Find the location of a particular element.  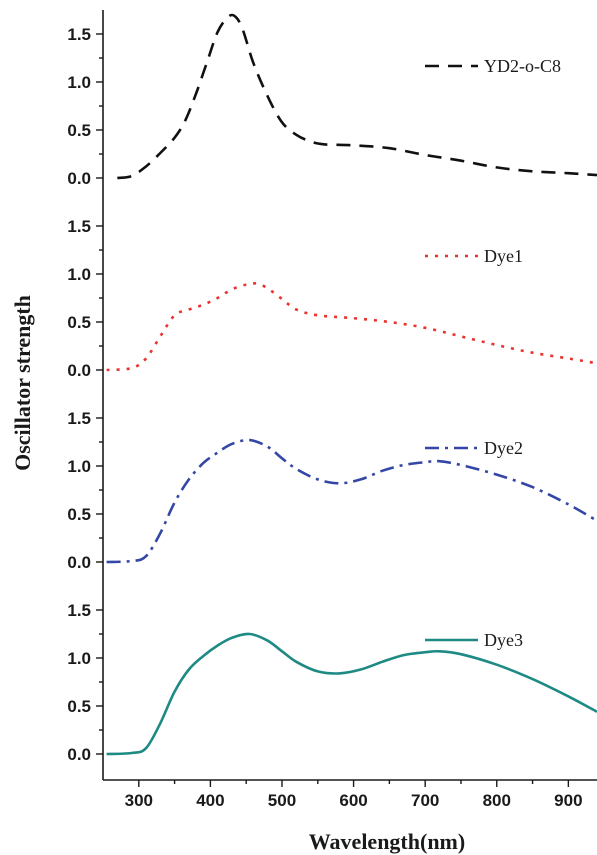

series-line-dye2 is located at coordinates (351, 501).